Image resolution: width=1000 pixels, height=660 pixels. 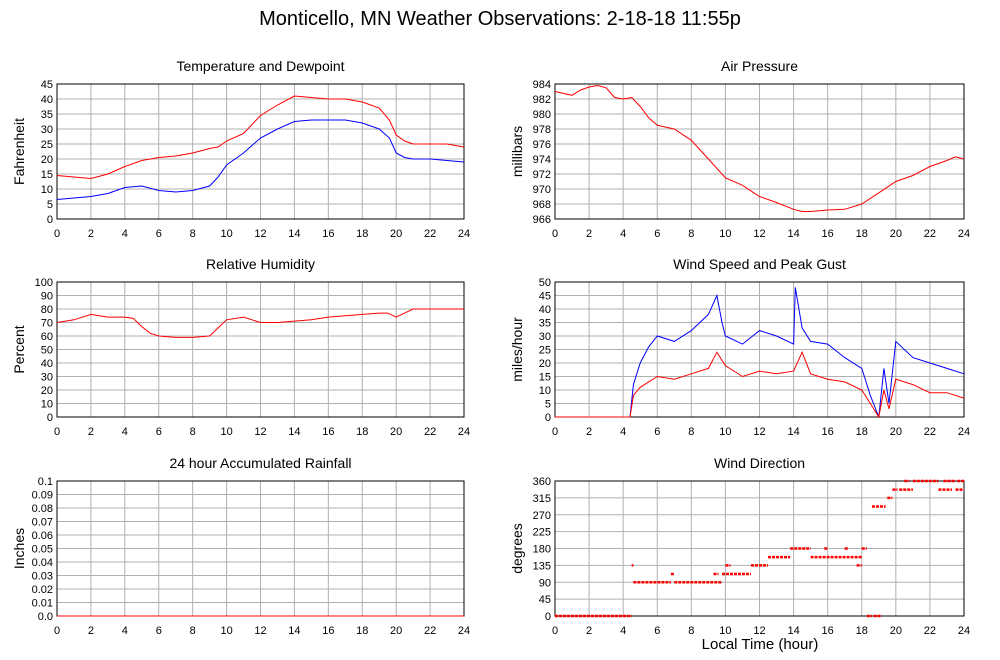 I want to click on y-axis-label: Fahrenheit, so click(x=19, y=151).